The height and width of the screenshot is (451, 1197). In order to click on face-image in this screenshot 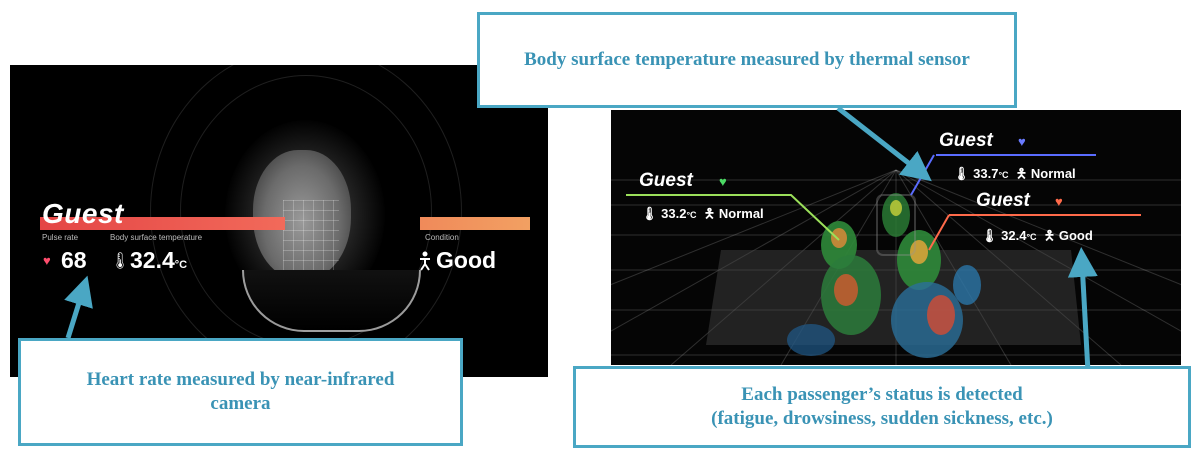, I will do `click(302, 215)`.